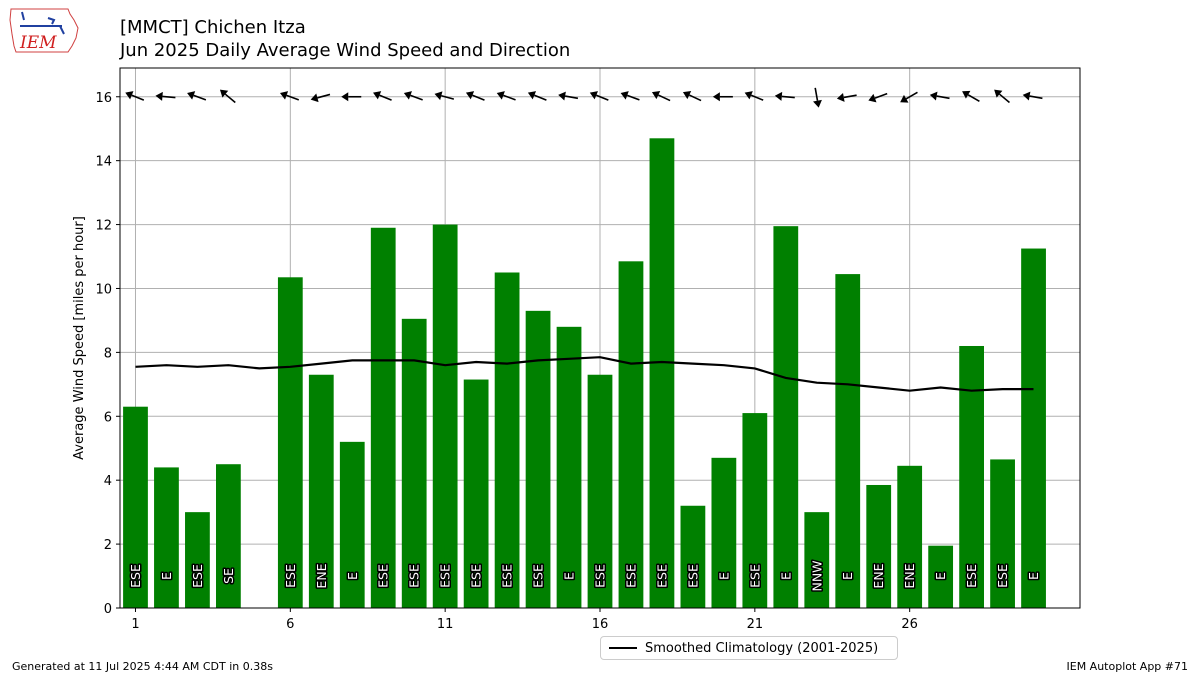 Image resolution: width=1200 pixels, height=675 pixels. What do you see at coordinates (44, 30) in the screenshot?
I see `iem-logo: IEM` at bounding box center [44, 30].